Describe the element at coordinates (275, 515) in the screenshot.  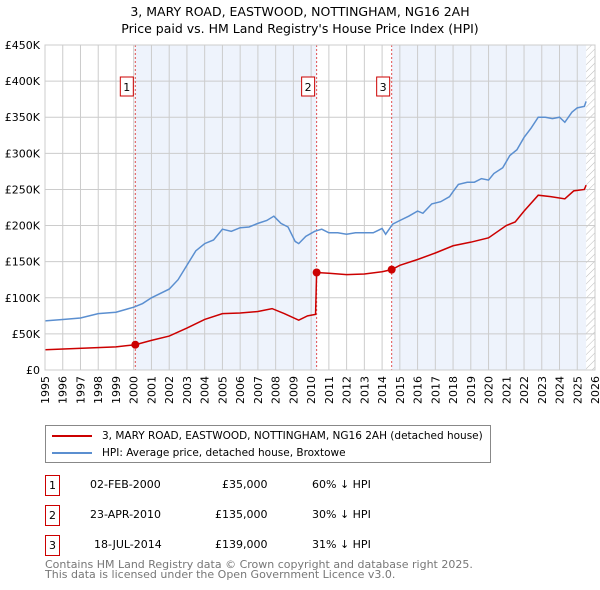
I see `sale-row: 2 23-APR-2010 £135,000 30% ↓ HPI` at that location.